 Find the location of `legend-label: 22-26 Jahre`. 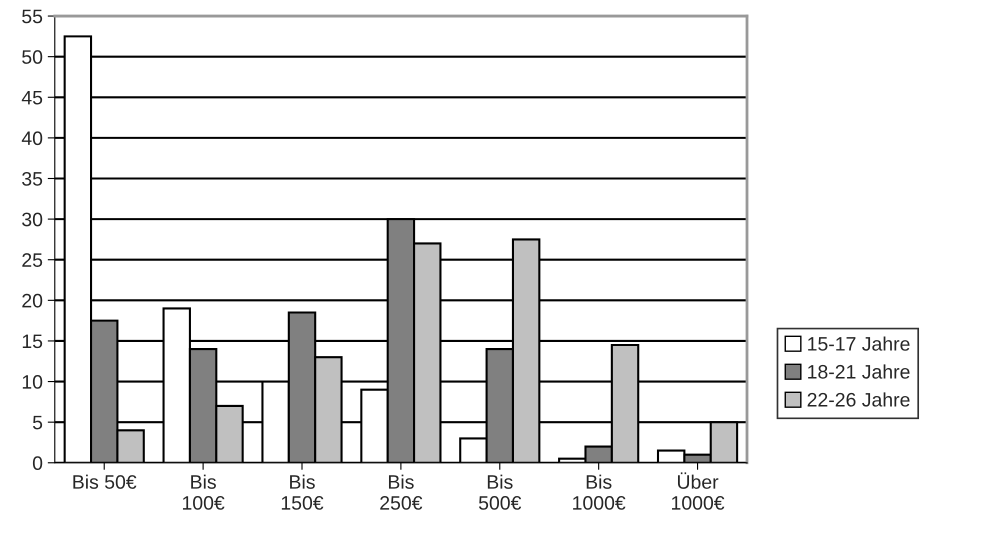

legend-label: 22-26 Jahre is located at coordinates (859, 399).